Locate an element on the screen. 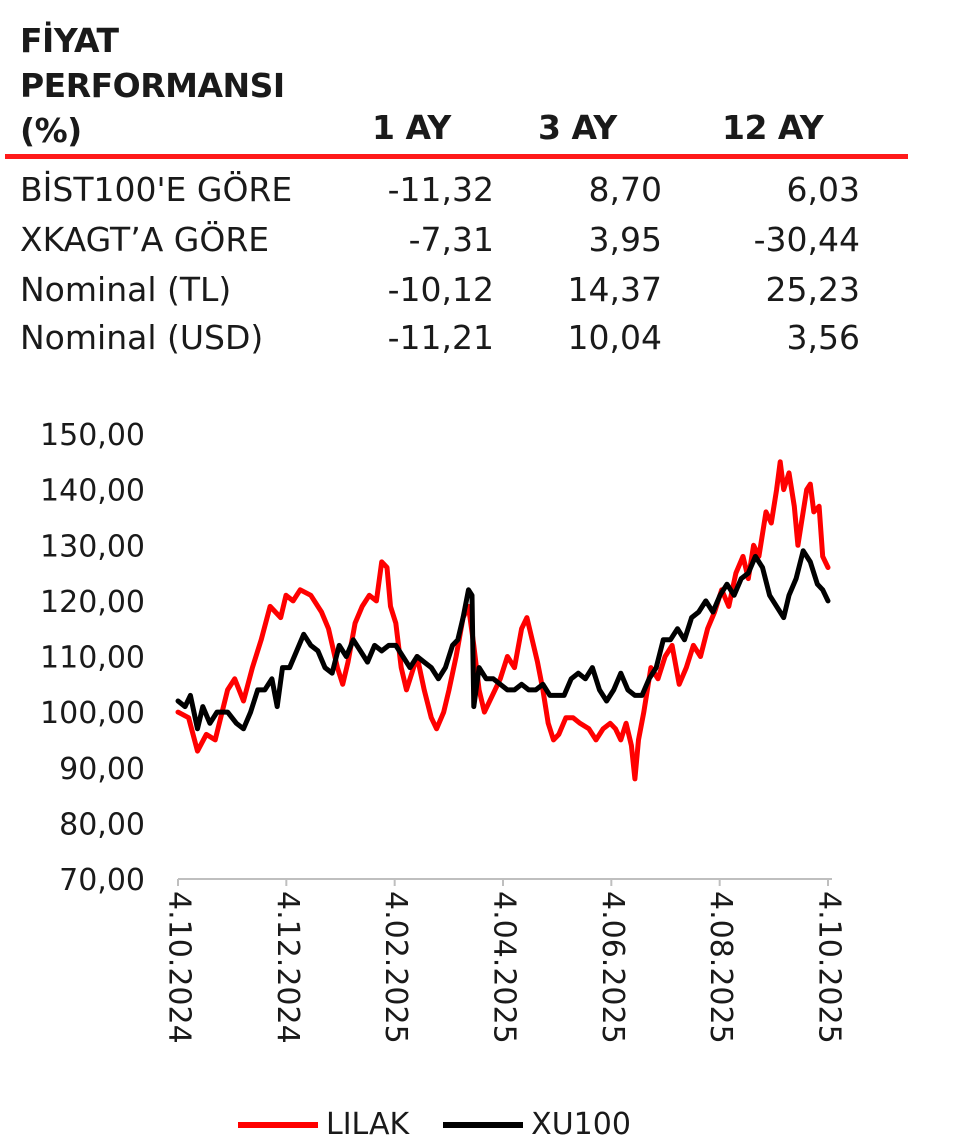 The height and width of the screenshot is (1142, 960). legend-swatch-lilak is located at coordinates (278, 1124).